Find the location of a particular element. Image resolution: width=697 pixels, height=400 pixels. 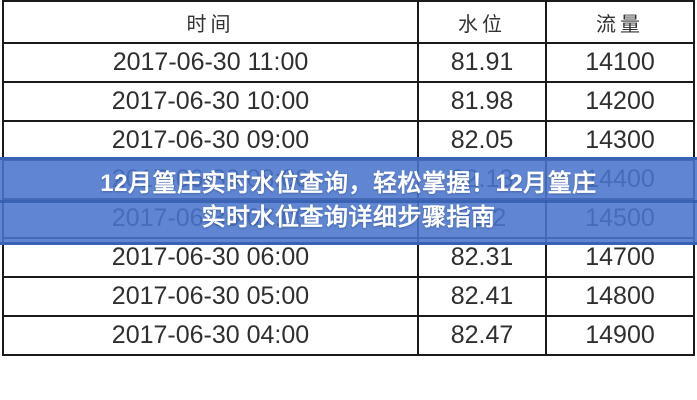

table-header-row: 时间 水位 流量 is located at coordinates (348, 22).